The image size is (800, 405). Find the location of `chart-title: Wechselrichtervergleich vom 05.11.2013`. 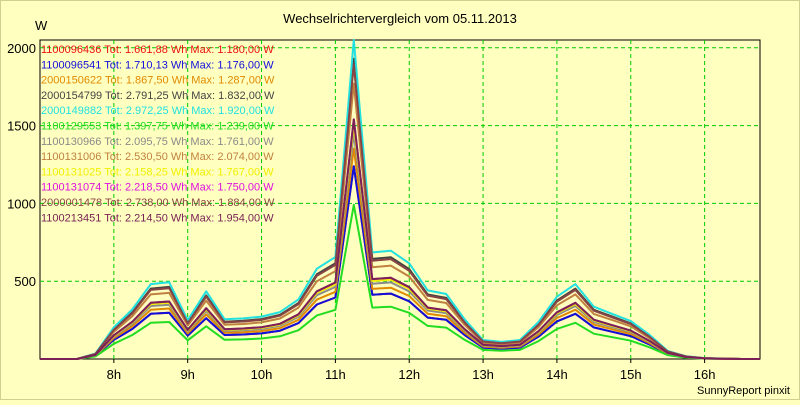

chart-title: Wechselrichtervergleich vom 05.11.2013 is located at coordinates (400, 18).